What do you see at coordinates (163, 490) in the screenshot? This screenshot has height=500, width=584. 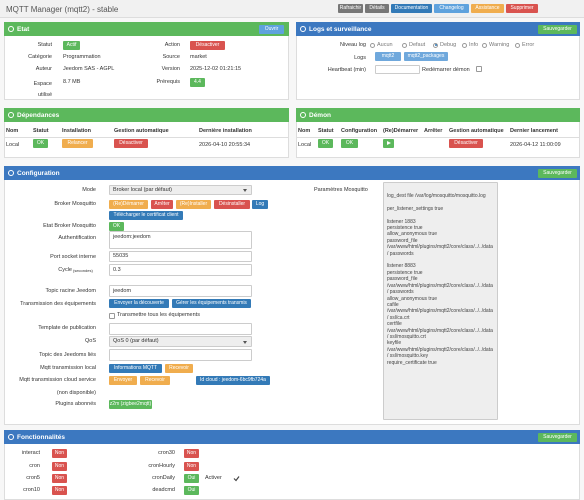 I see `label: deadcmd` at bounding box center [163, 490].